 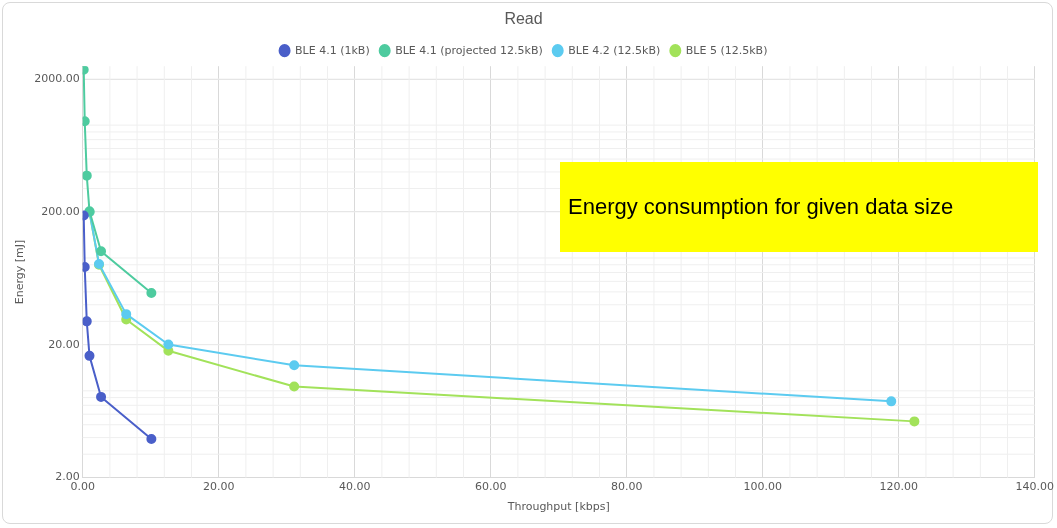 What do you see at coordinates (762, 487) in the screenshot?
I see `x-tick-label: 100.00` at bounding box center [762, 487].